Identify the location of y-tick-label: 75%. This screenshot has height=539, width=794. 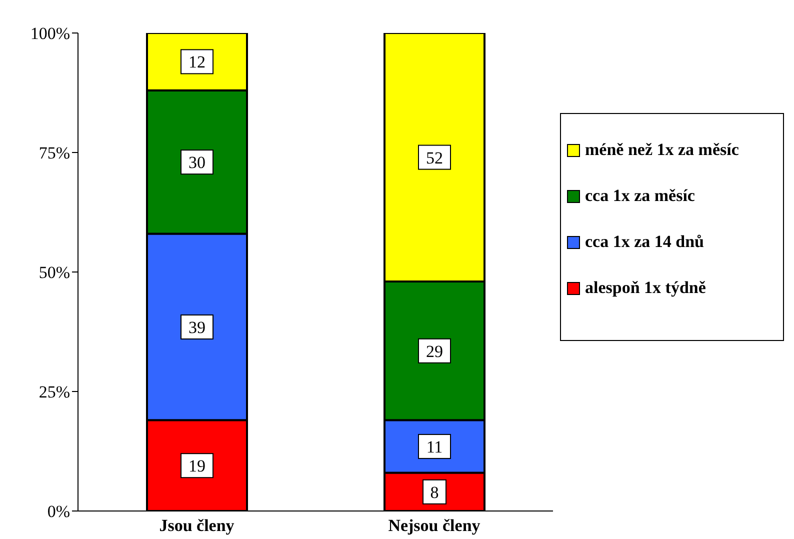
(54, 153).